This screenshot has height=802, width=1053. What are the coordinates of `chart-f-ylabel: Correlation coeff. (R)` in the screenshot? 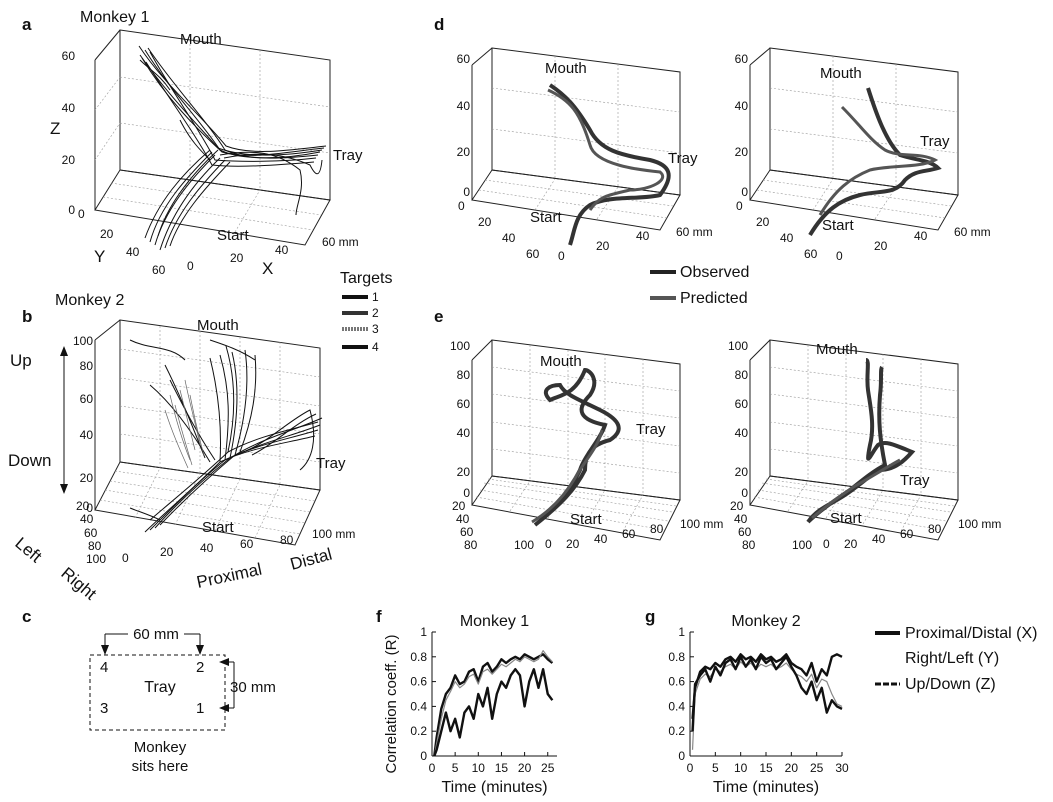 It's located at (391, 704).